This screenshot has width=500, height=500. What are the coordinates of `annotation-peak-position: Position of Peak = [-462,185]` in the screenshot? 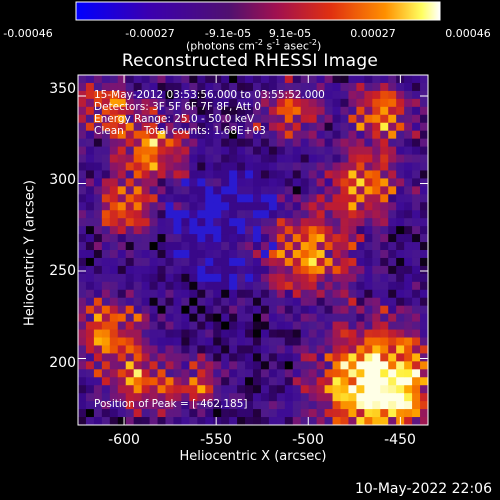 It's located at (171, 404).